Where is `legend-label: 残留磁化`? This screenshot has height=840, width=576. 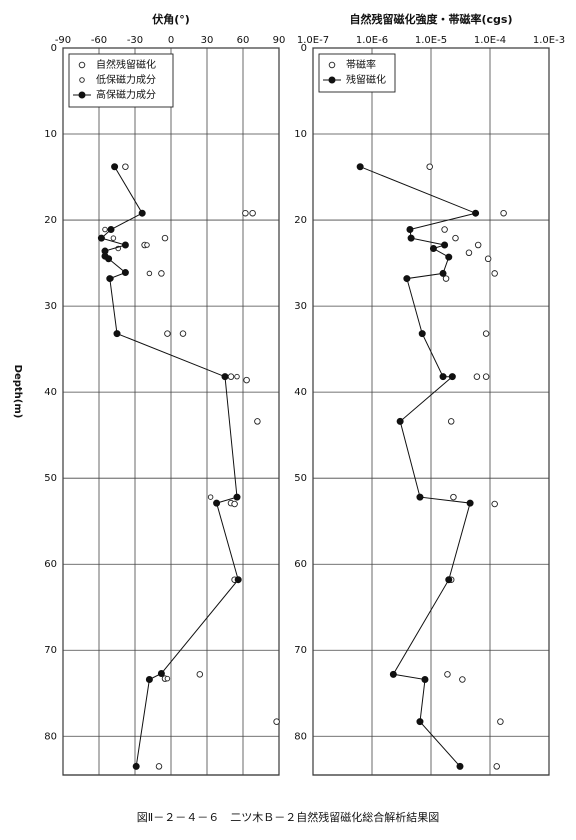
legend-label: 残留磁化 is located at coordinates (366, 79).